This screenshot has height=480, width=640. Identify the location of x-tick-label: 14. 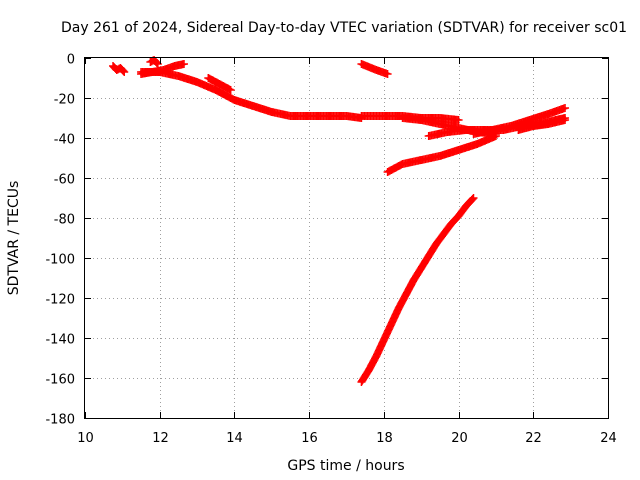
(234, 438).